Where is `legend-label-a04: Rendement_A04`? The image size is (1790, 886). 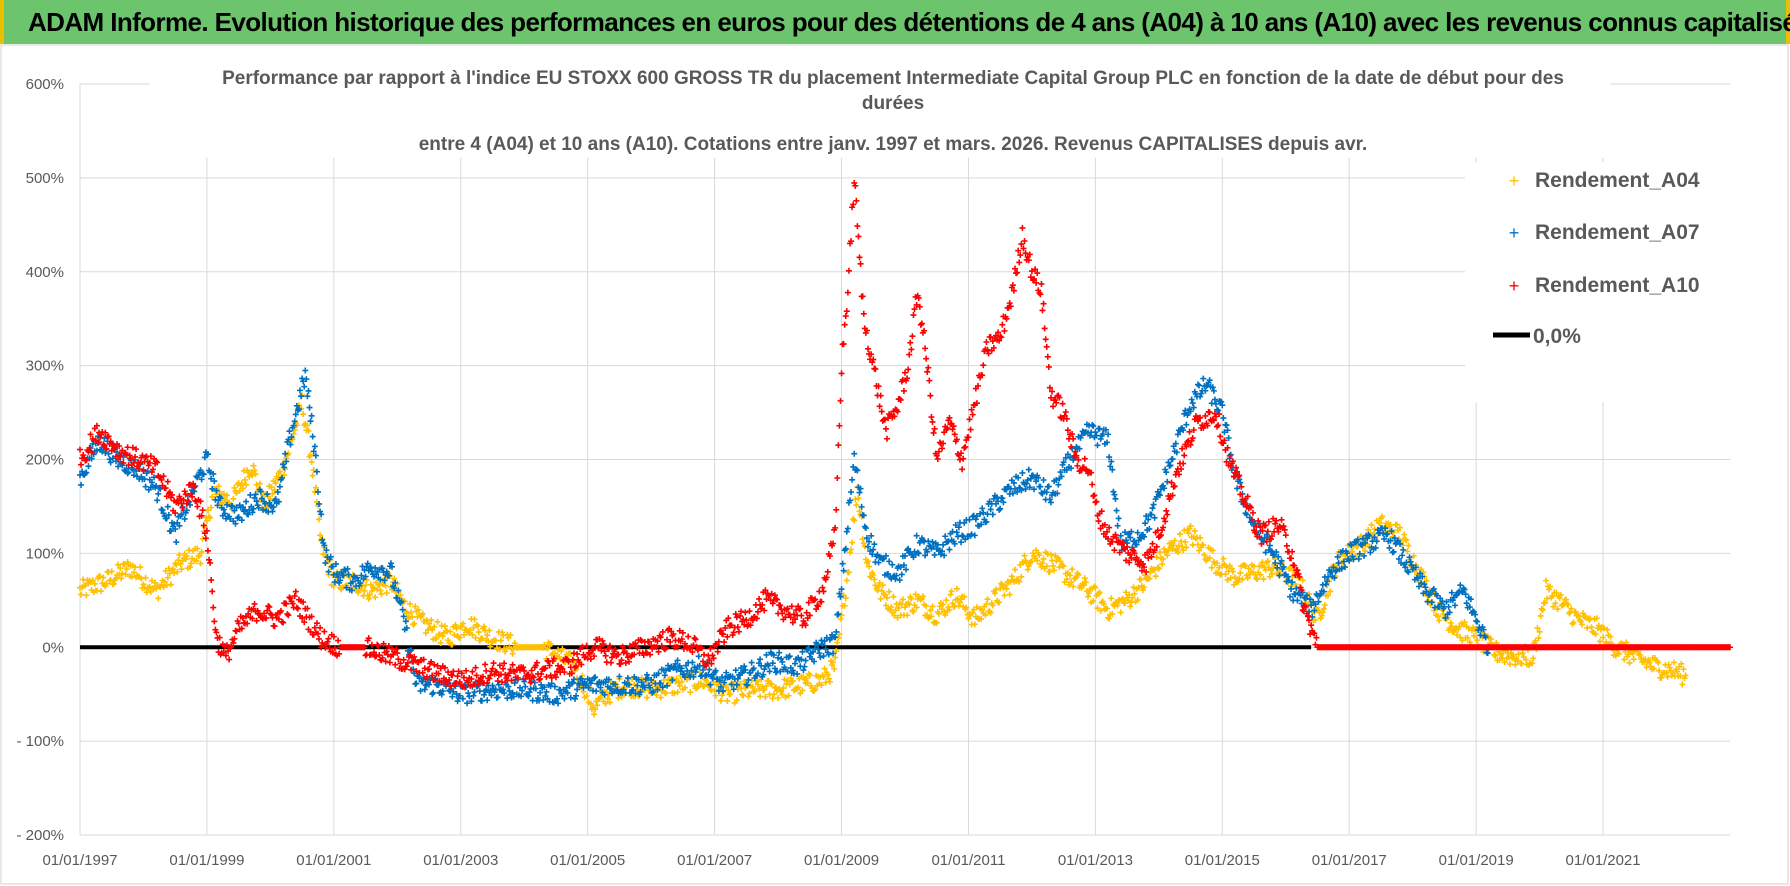 legend-label-a04: Rendement_A04 is located at coordinates (1617, 180).